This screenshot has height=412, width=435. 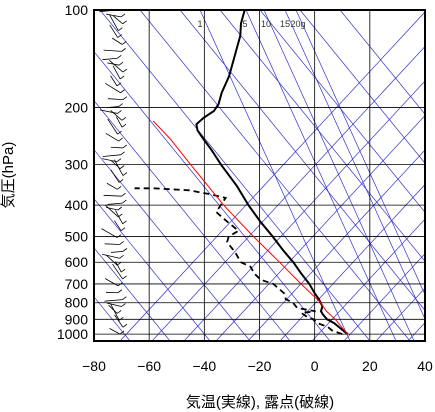 What do you see at coordinates (77, 205) in the screenshot?
I see `y-tick-label-400: 400` at bounding box center [77, 205].